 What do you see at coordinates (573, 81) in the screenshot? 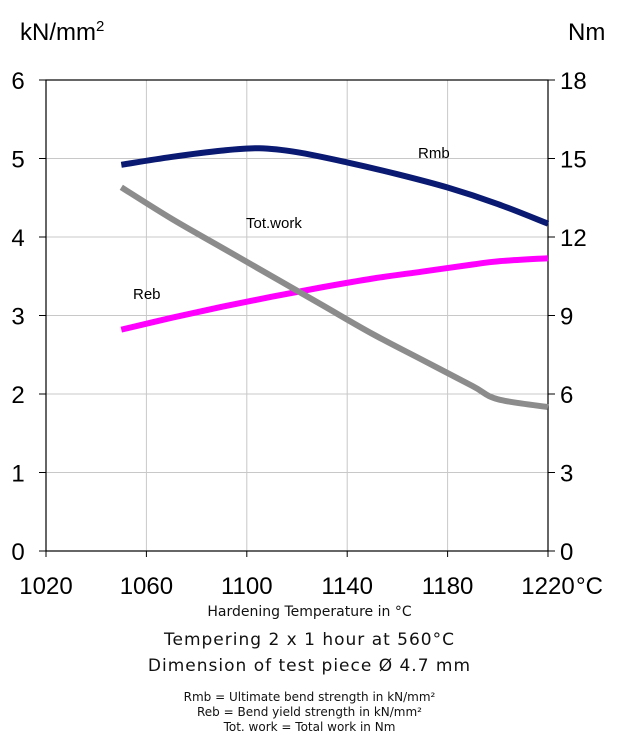
I see `y-tick-label-right: 18` at bounding box center [573, 81].